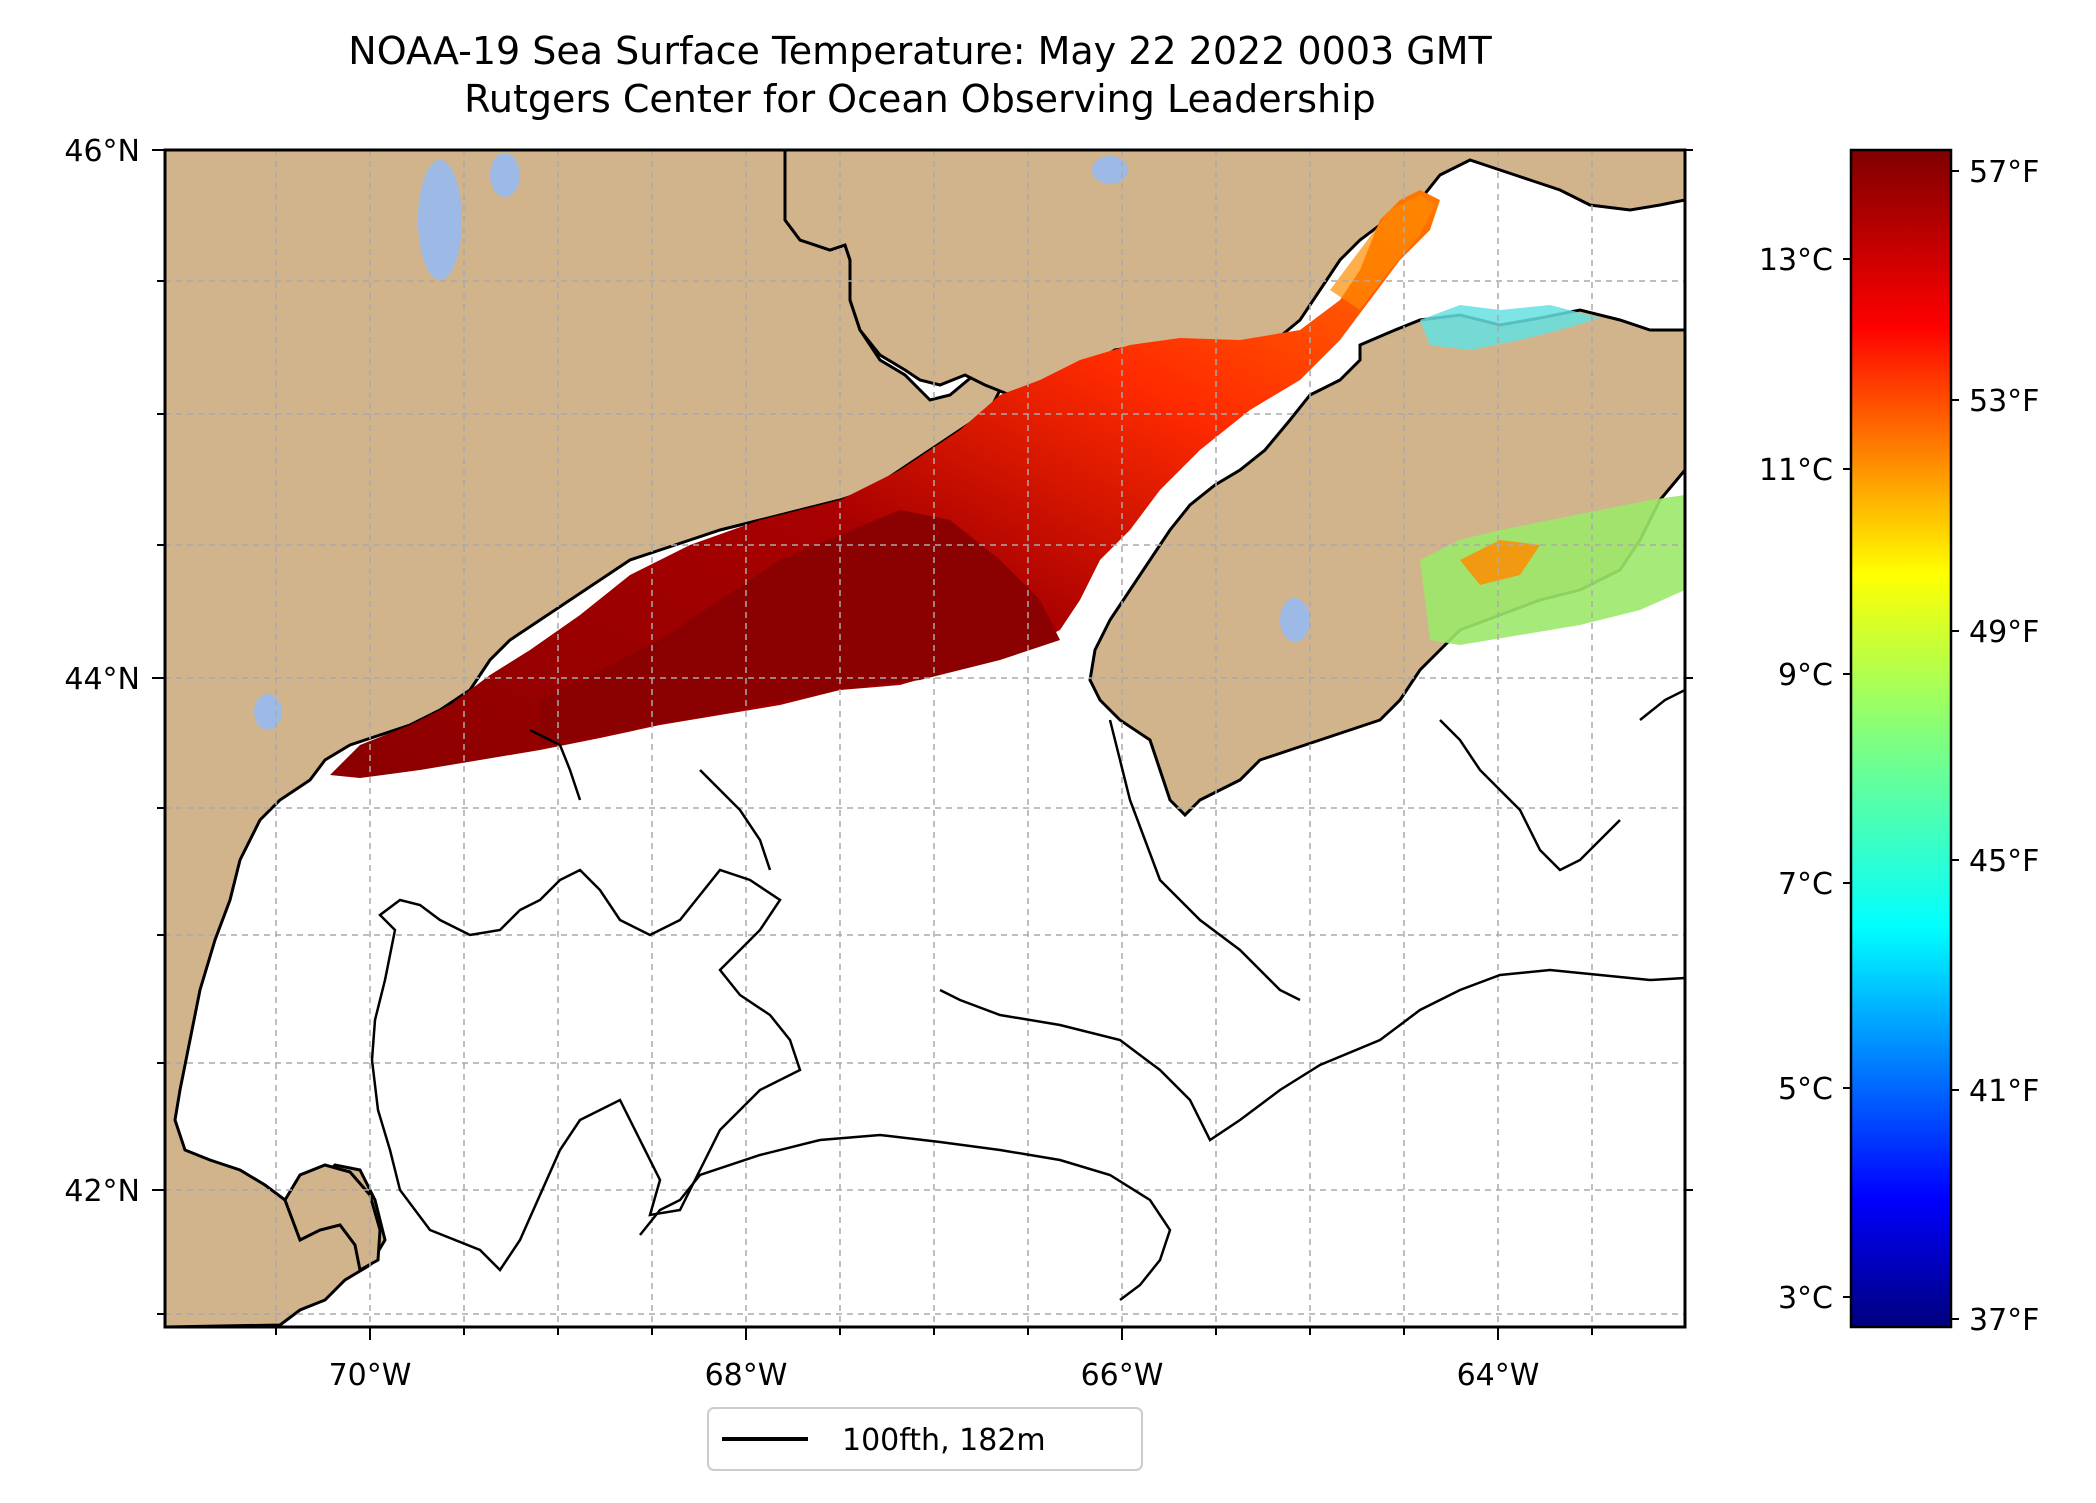  What do you see at coordinates (934, 1333) in the screenshot?
I see `lon-tick-marks` at bounding box center [934, 1333].